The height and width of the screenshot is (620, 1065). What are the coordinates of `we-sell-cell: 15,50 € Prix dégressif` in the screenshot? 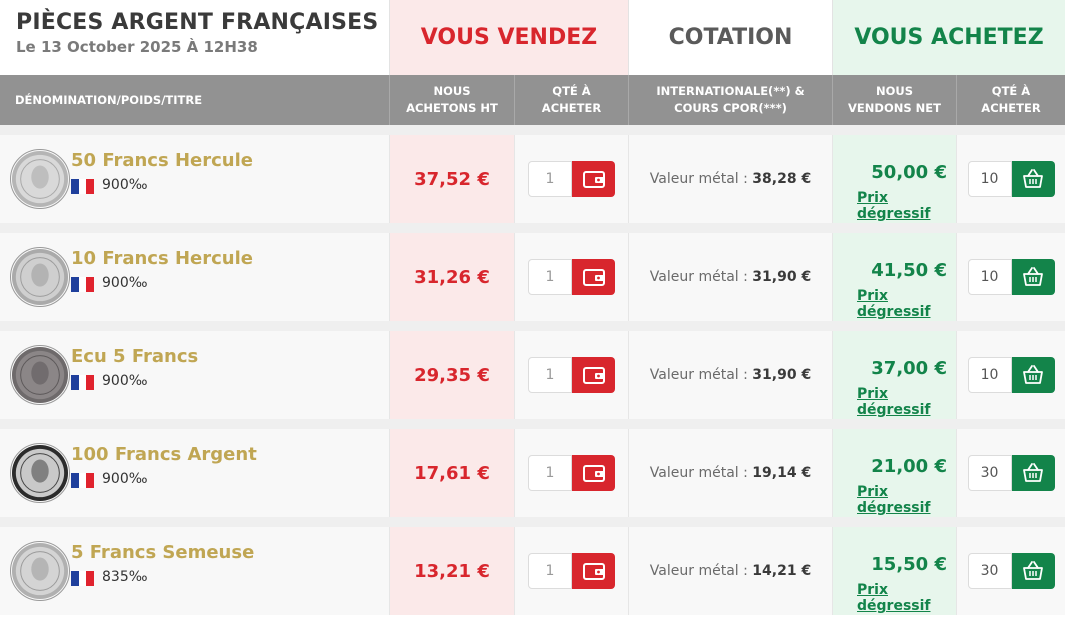 It's located at (895, 571).